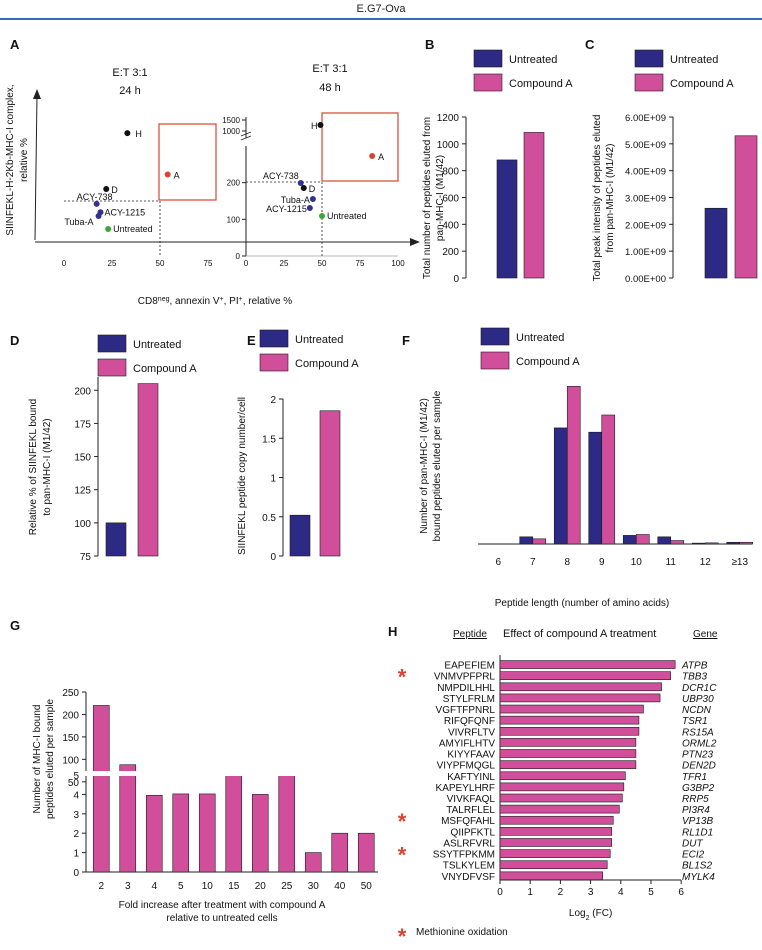  Describe the element at coordinates (567, 562) in the screenshot. I see `panel-f-x-tick-label: 8` at that location.